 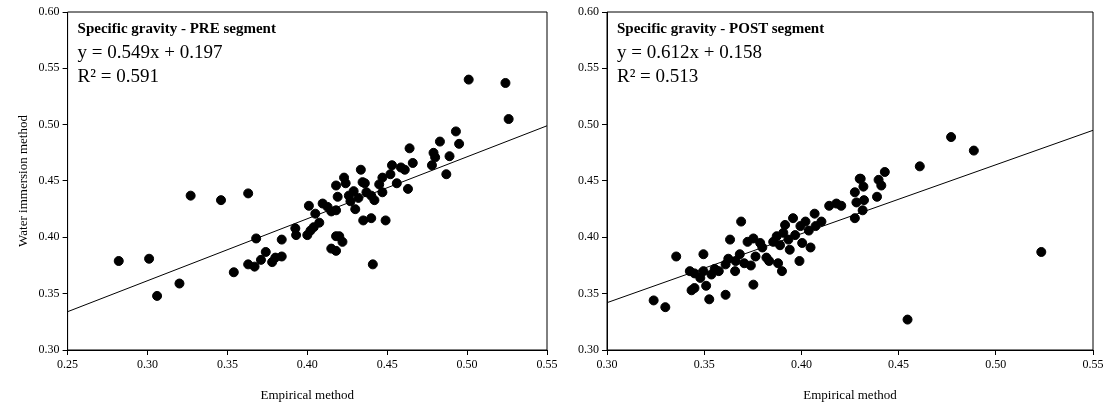 What do you see at coordinates (689, 52) in the screenshot?
I see `annotation: y = 0.612x + 0.158` at bounding box center [689, 52].